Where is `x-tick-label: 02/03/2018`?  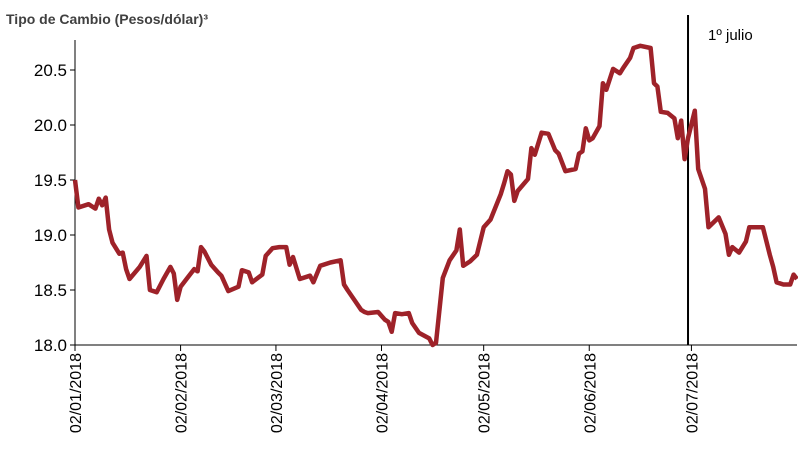 x-tick-label: 02/03/2018 is located at coordinates (277, 393).